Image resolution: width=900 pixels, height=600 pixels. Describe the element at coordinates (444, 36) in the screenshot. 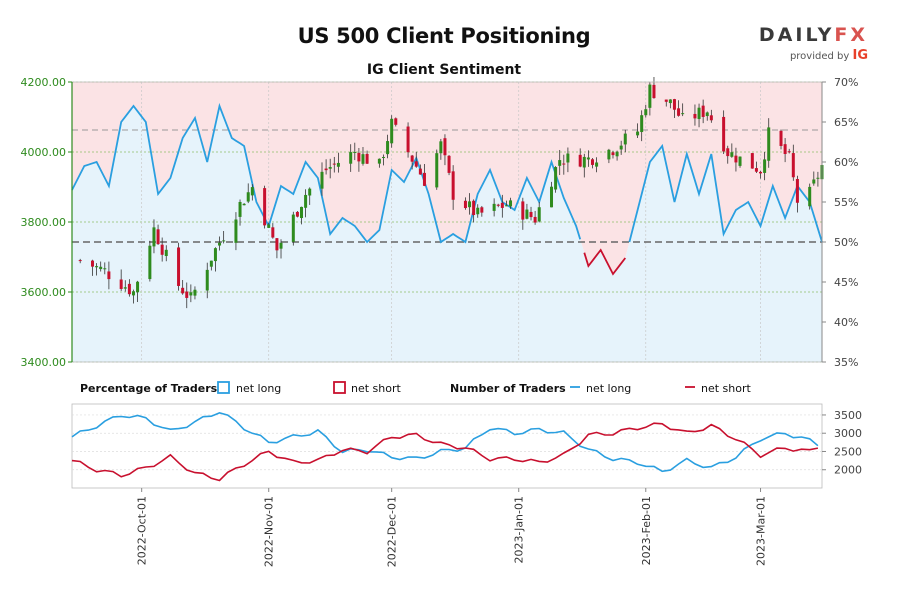

I see `chart-title: US 500 Client Positioning` at that location.